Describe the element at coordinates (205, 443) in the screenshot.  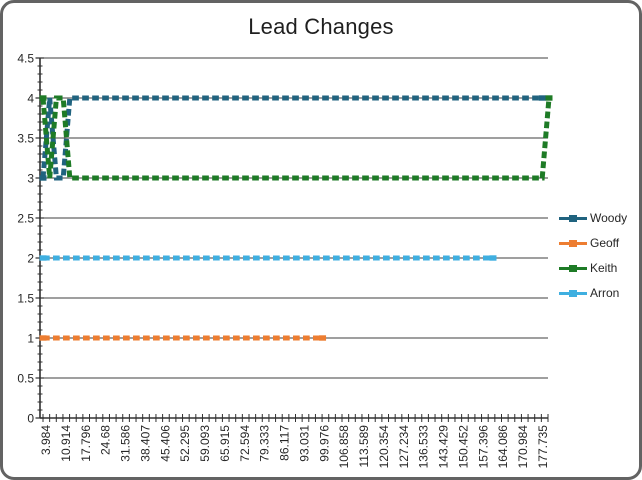
I see `x-tick-label: 59.093` at that location.